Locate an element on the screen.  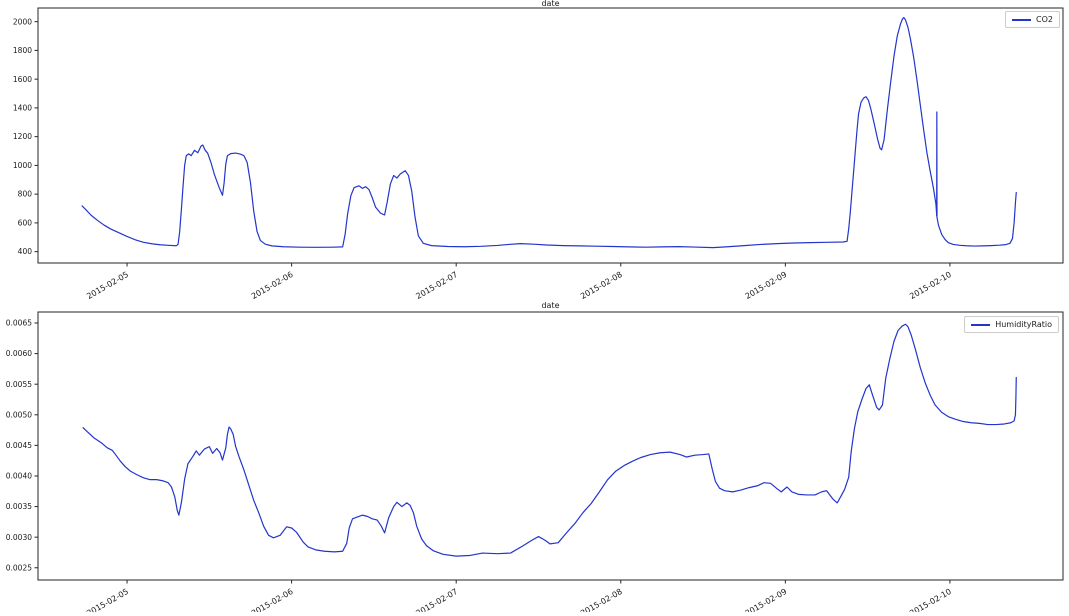
y-tick-label: 1200 is located at coordinates (22, 136).